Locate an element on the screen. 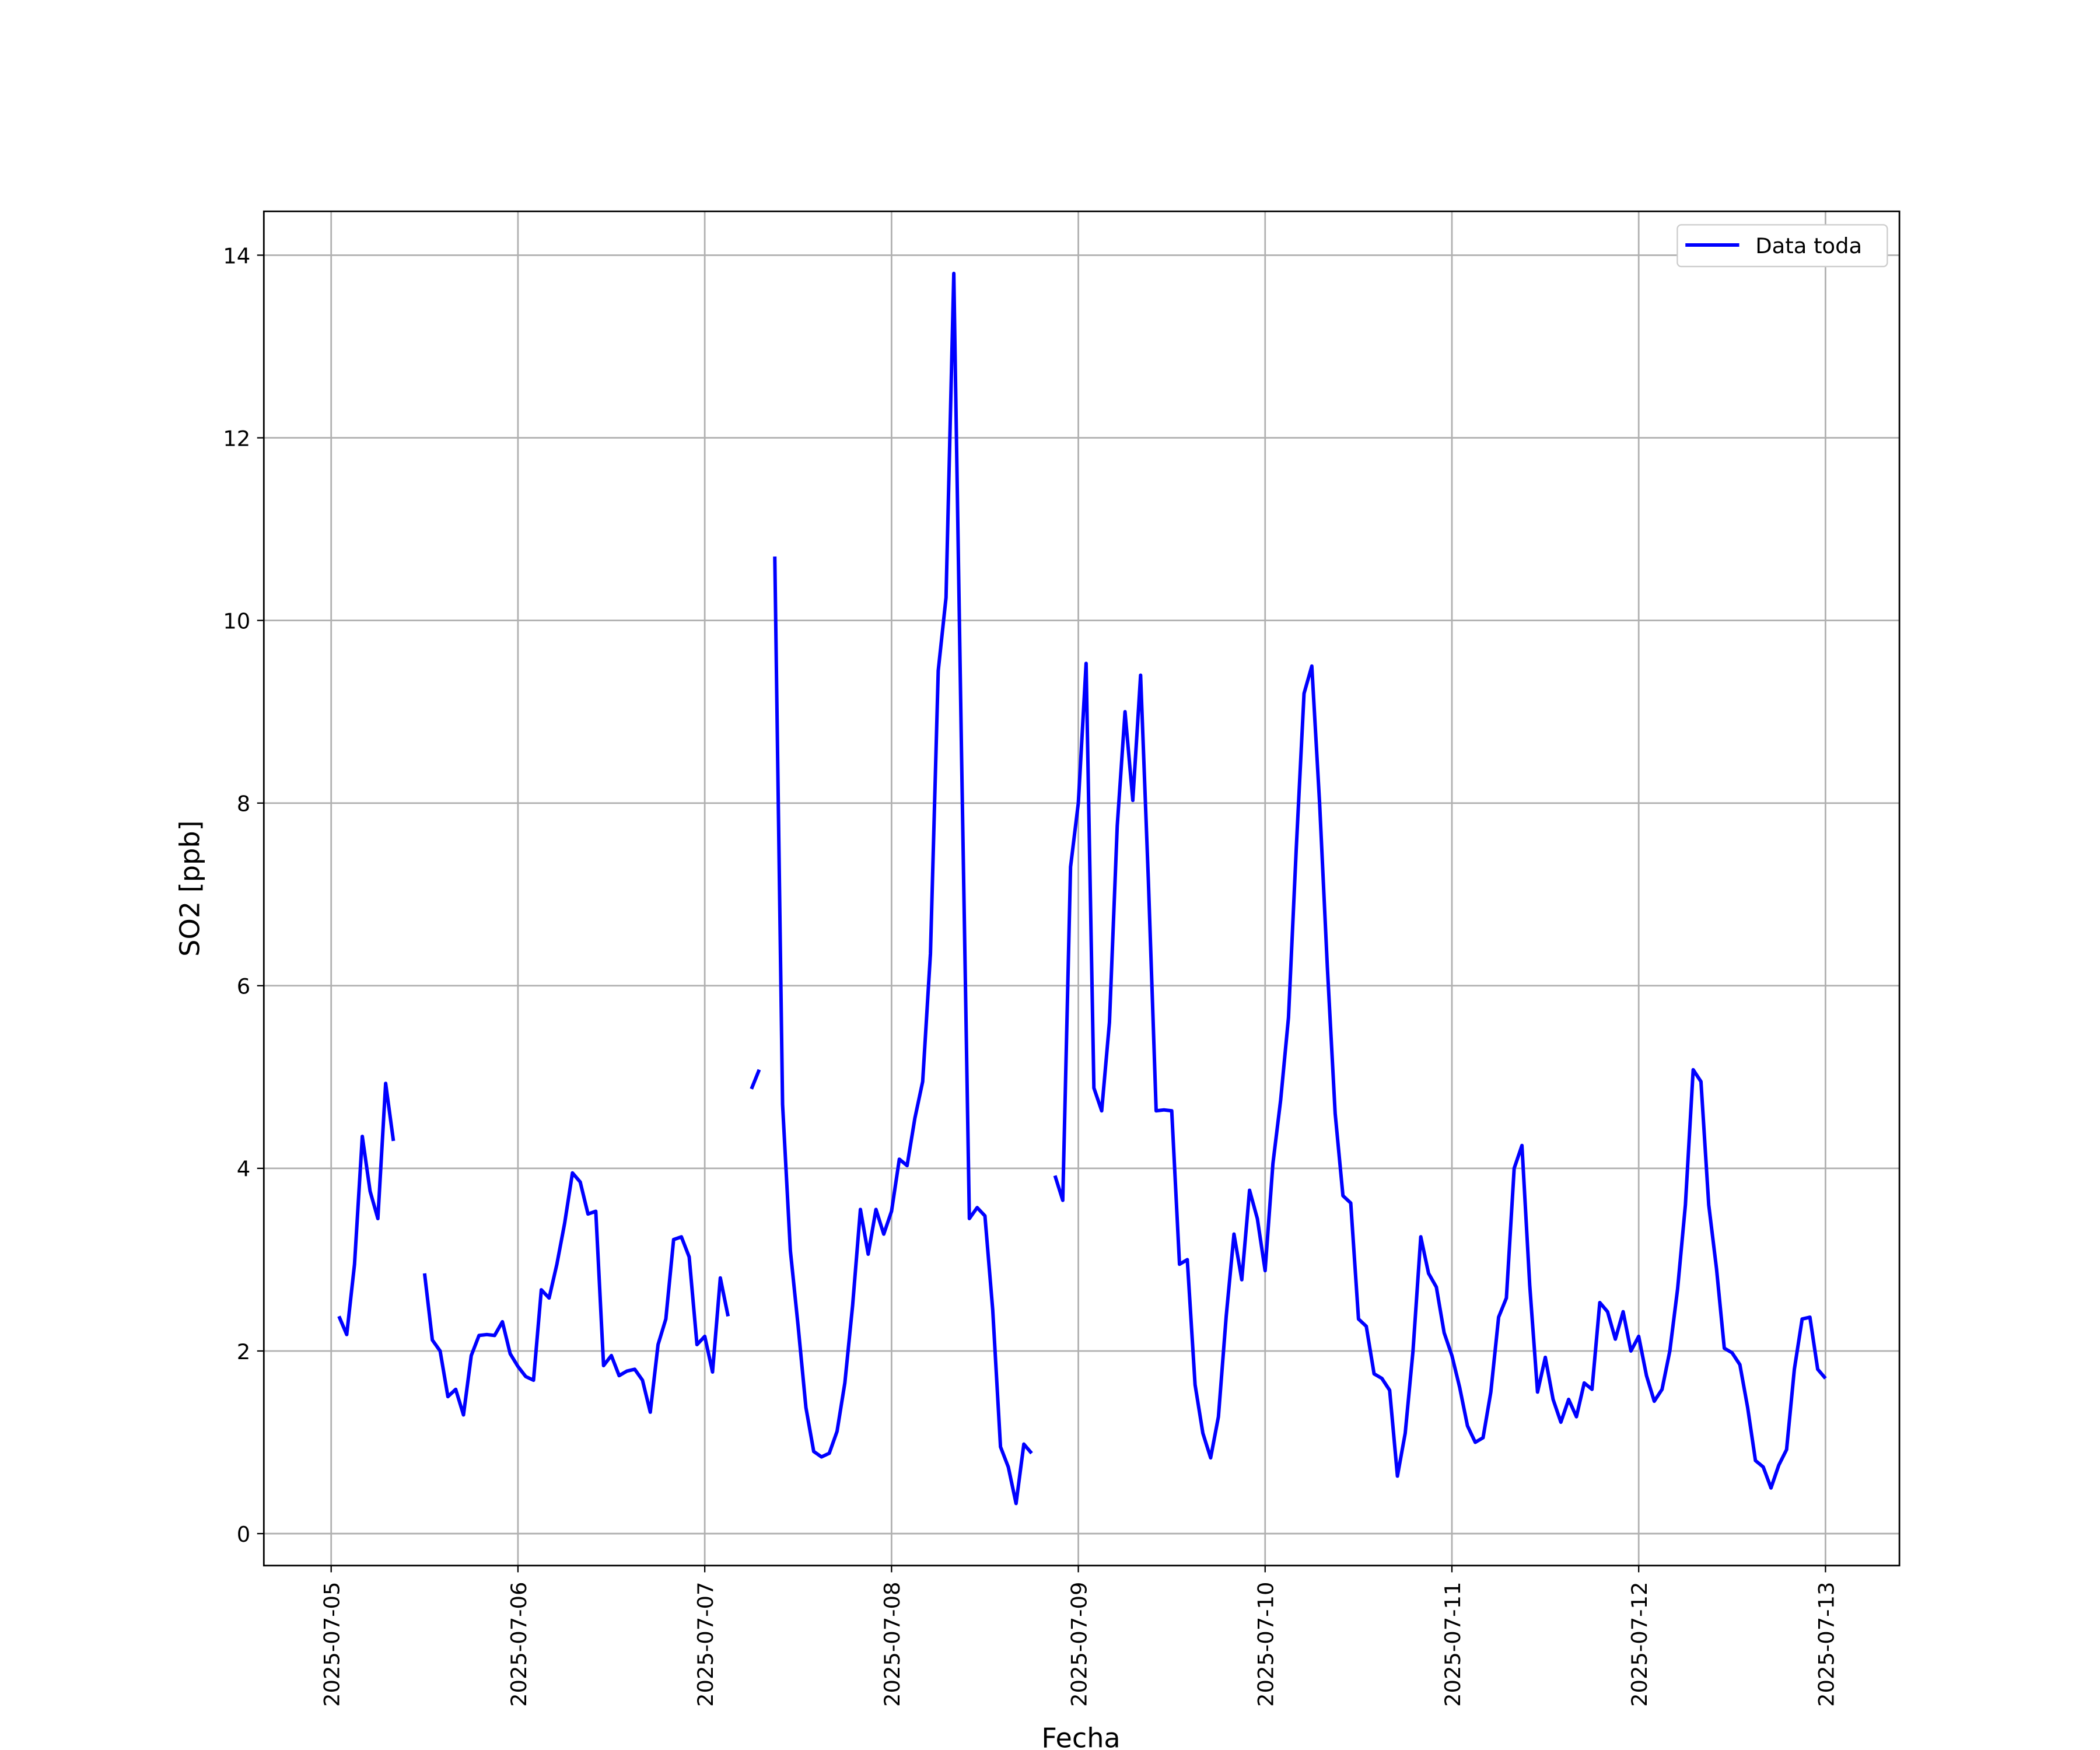 This screenshot has height=1750, width=2100. y-tick-label: 8 is located at coordinates (243, 804).